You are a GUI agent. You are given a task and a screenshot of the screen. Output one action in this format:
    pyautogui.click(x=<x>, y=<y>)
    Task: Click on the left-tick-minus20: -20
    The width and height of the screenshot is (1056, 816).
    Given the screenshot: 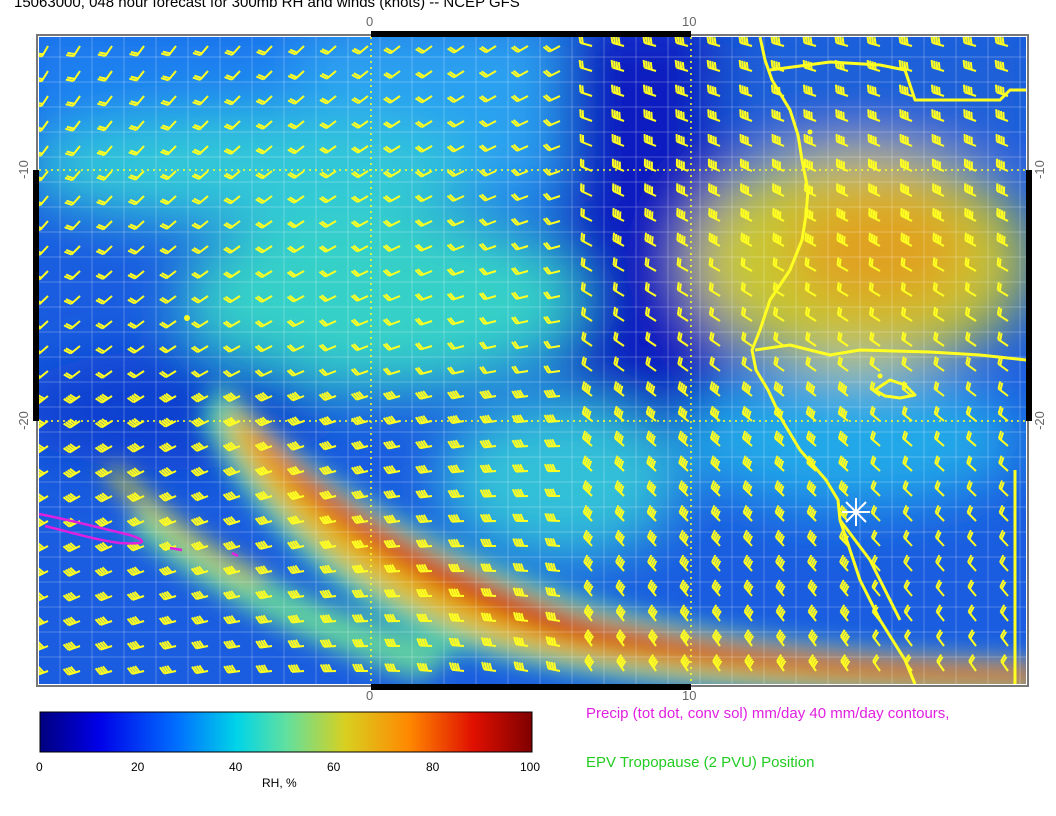 What is the action you would take?
    pyautogui.click(x=23, y=420)
    